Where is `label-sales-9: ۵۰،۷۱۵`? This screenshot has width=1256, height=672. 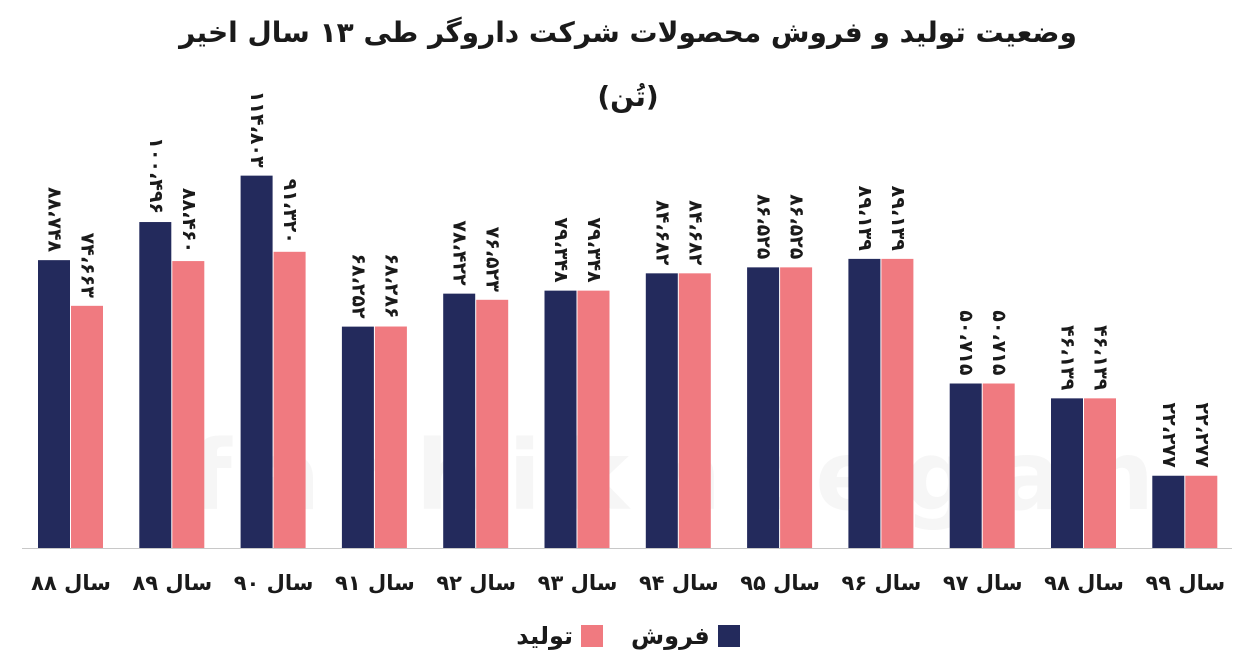
label-sales-9: ۵۰،۷۱۵ is located at coordinates (966, 343).